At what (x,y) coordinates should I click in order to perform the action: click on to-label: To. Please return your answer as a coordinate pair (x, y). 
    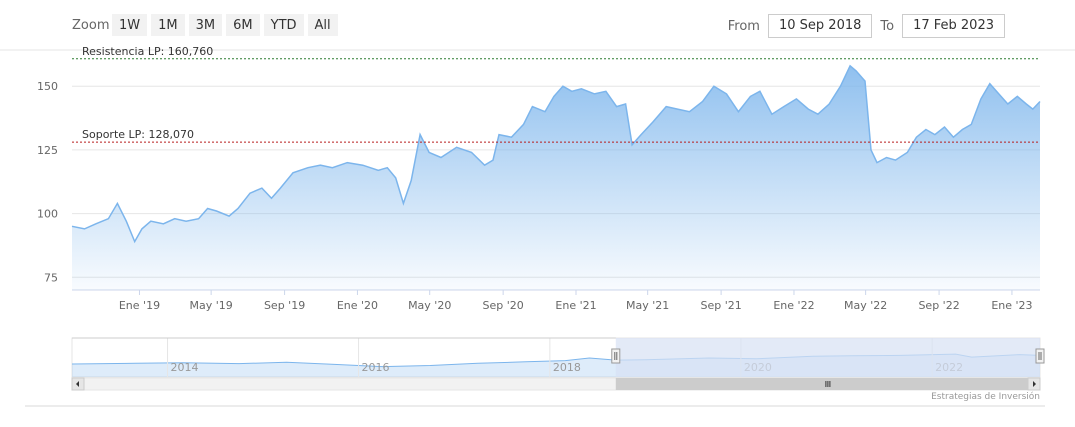
    Looking at the image, I should click on (887, 26).